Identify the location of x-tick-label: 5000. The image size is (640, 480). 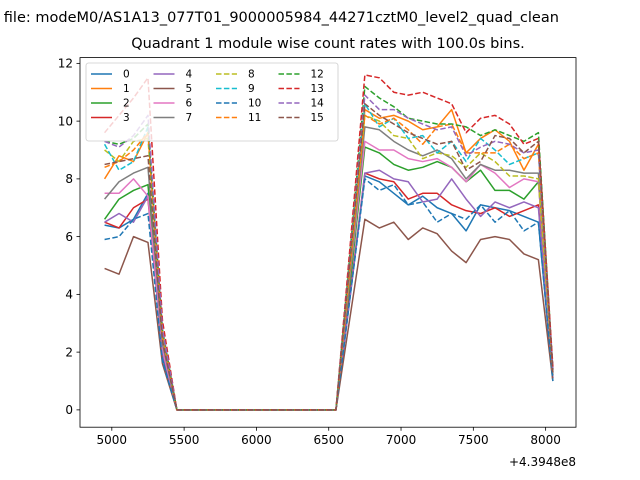
(112, 440).